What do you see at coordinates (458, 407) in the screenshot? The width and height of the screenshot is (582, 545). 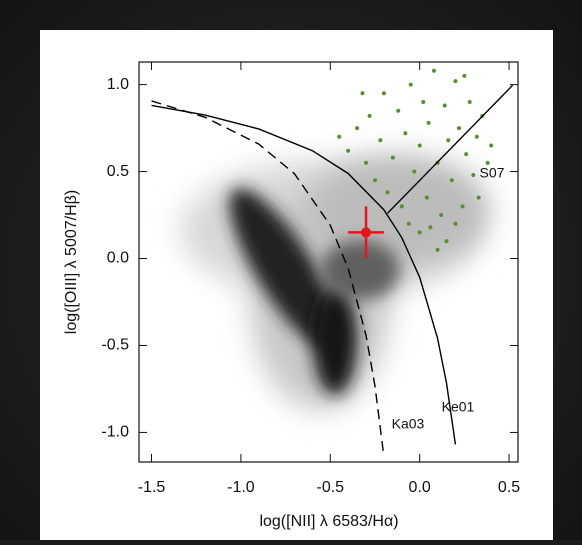 I see `curve-label: Ke01` at bounding box center [458, 407].